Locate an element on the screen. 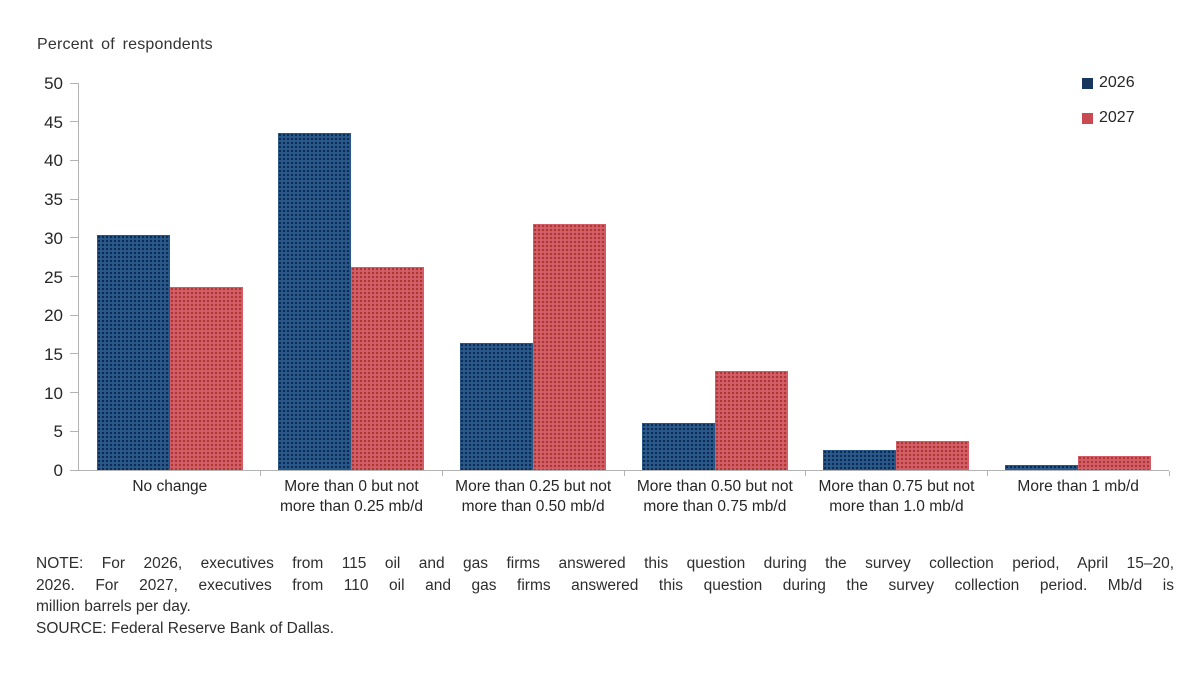  y-tick-label: 0 is located at coordinates (58, 470).